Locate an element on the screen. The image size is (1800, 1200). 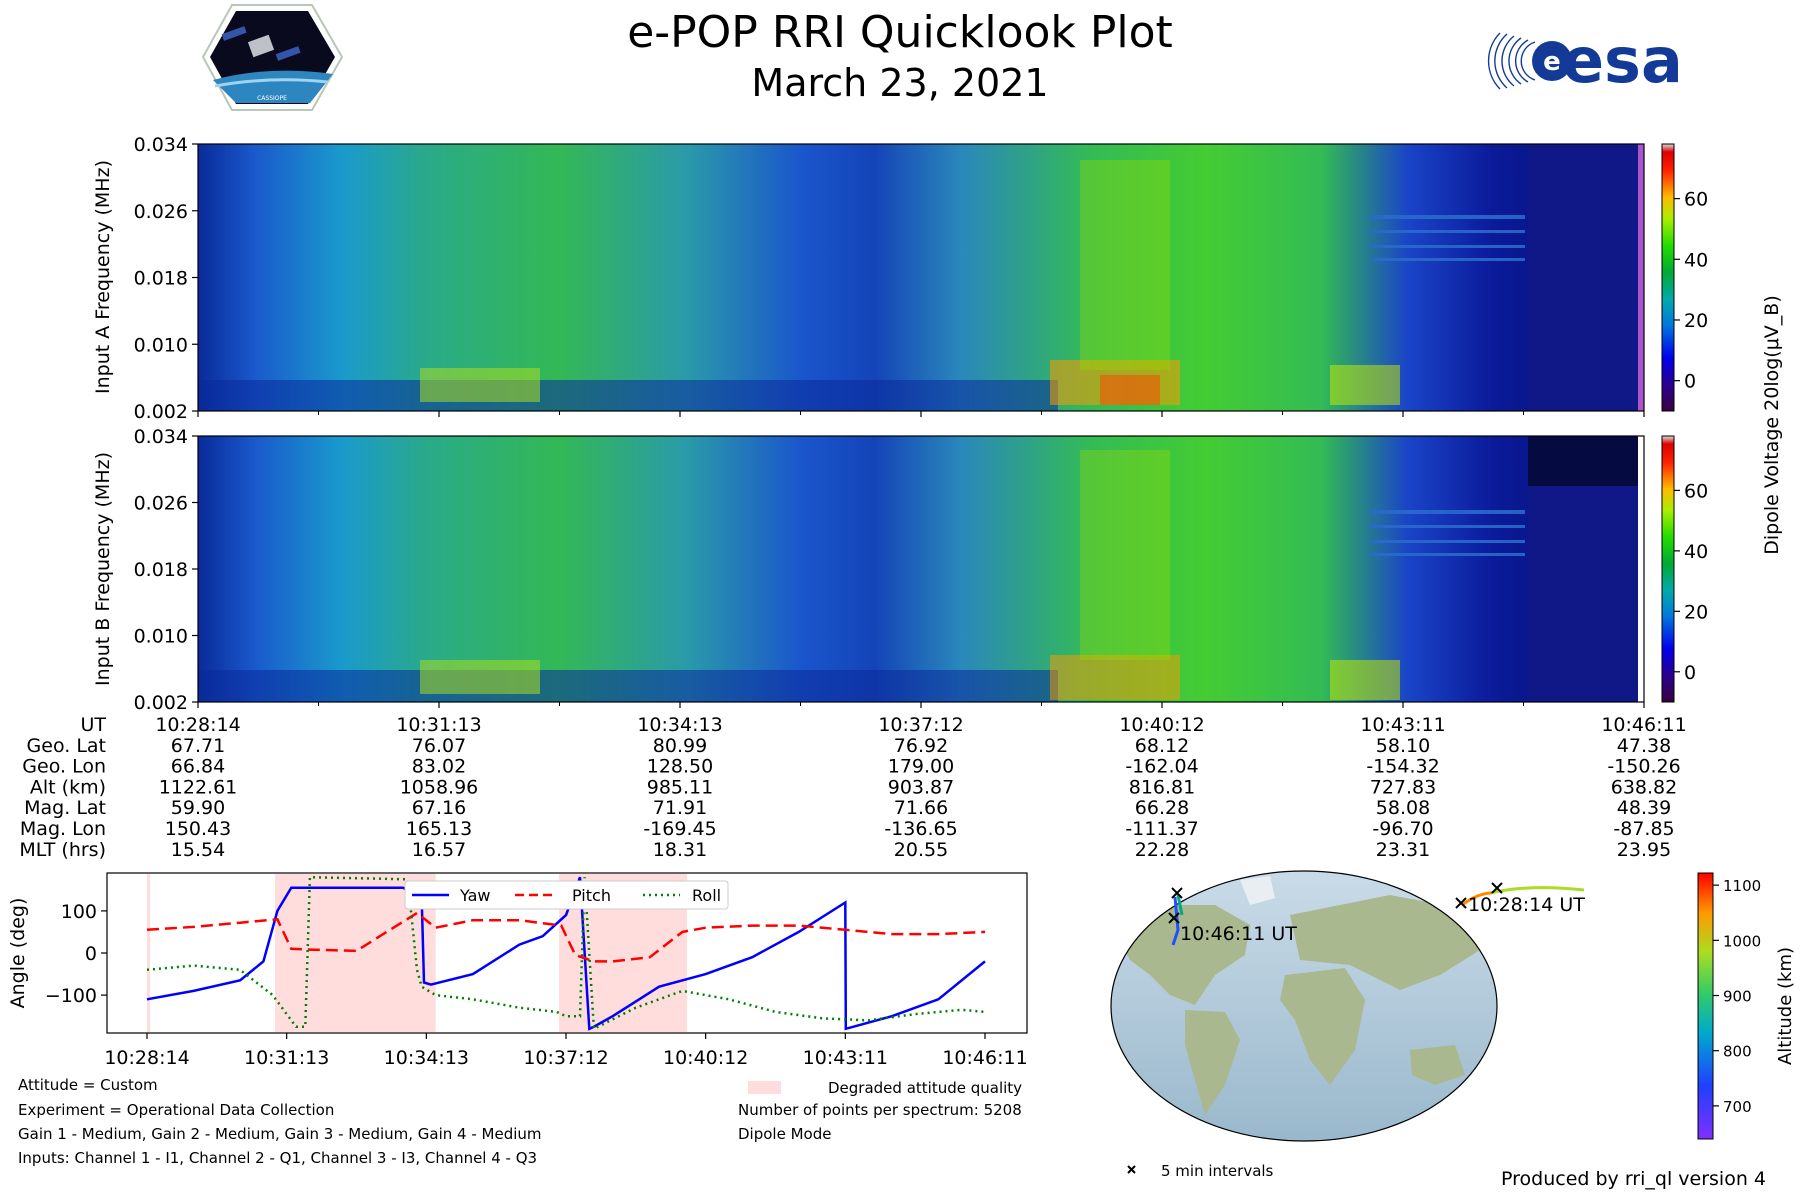
ephemeris-cell: 23.31 is located at coordinates (1403, 850).